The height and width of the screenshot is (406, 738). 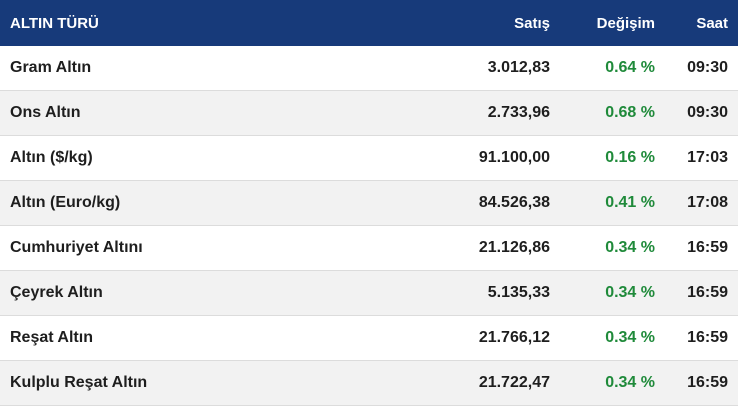 What do you see at coordinates (369, 248) in the screenshot?
I see `table-row: Cumhuriyet Altını 21.126,86 0.34 % 16:59` at bounding box center [369, 248].